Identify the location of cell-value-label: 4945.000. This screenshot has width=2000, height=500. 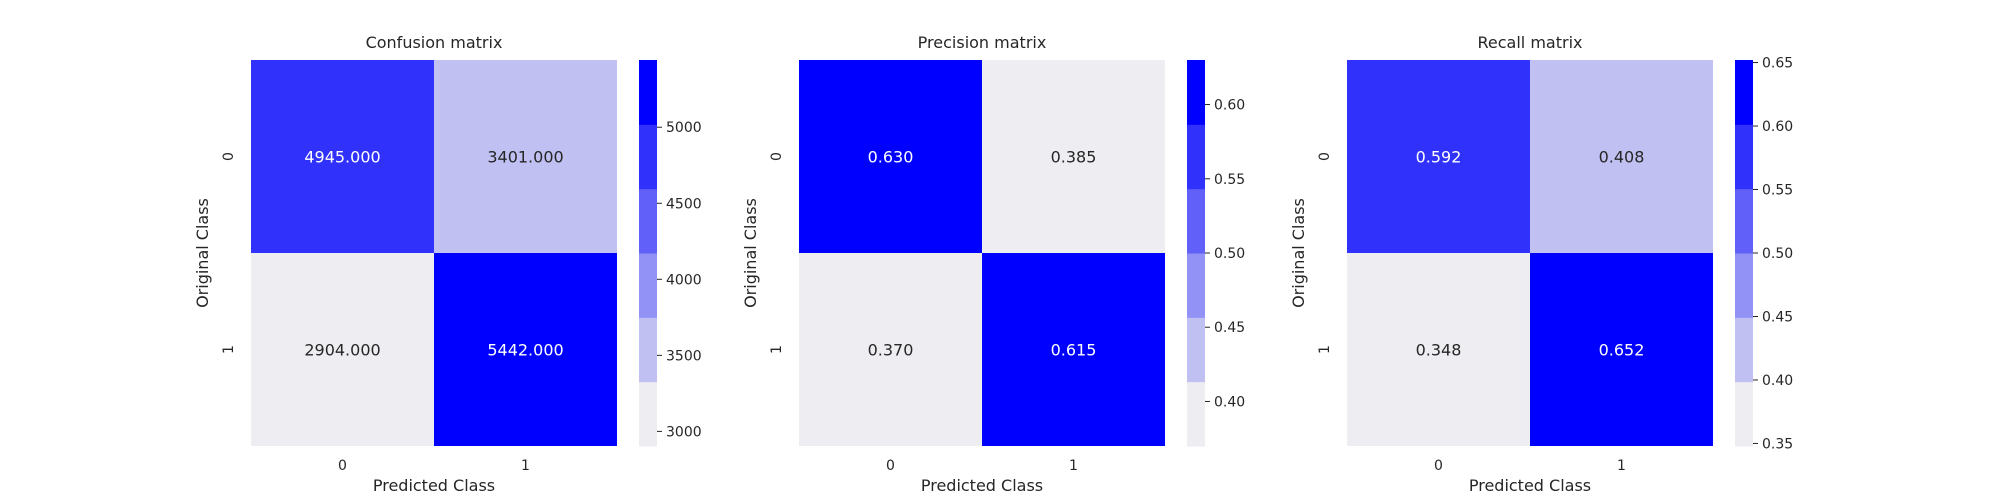
(342, 157).